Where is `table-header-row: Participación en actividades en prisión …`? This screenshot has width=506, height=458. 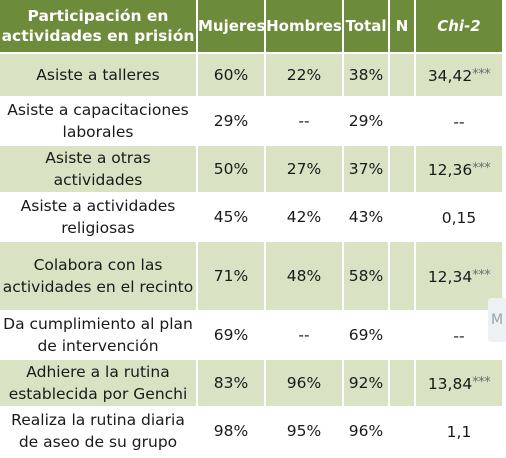
table-header-row: Participación en actividades en prisión … is located at coordinates (252, 27).